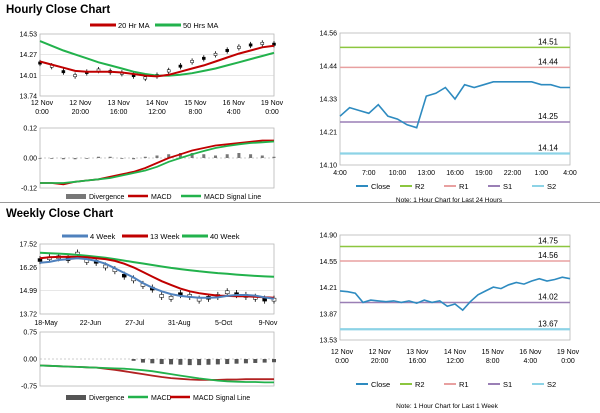 Image resolution: width=600 pixels, height=413 pixels. Describe the element at coordinates (268, 323) in the screenshot. I see `weekly-xtick: 9-Nov` at that location.